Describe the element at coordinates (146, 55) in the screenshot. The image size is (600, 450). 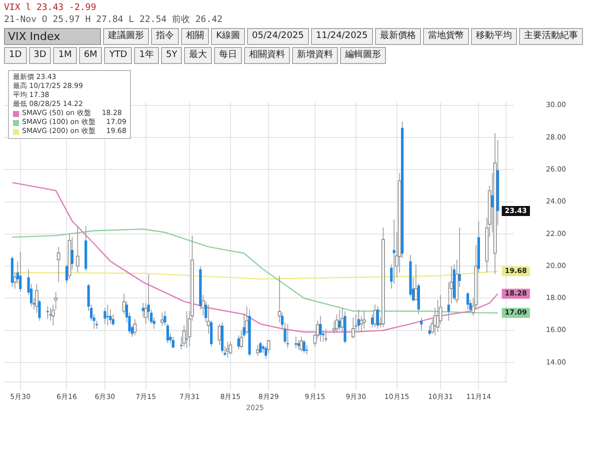
I see `text: 1年` at that location.